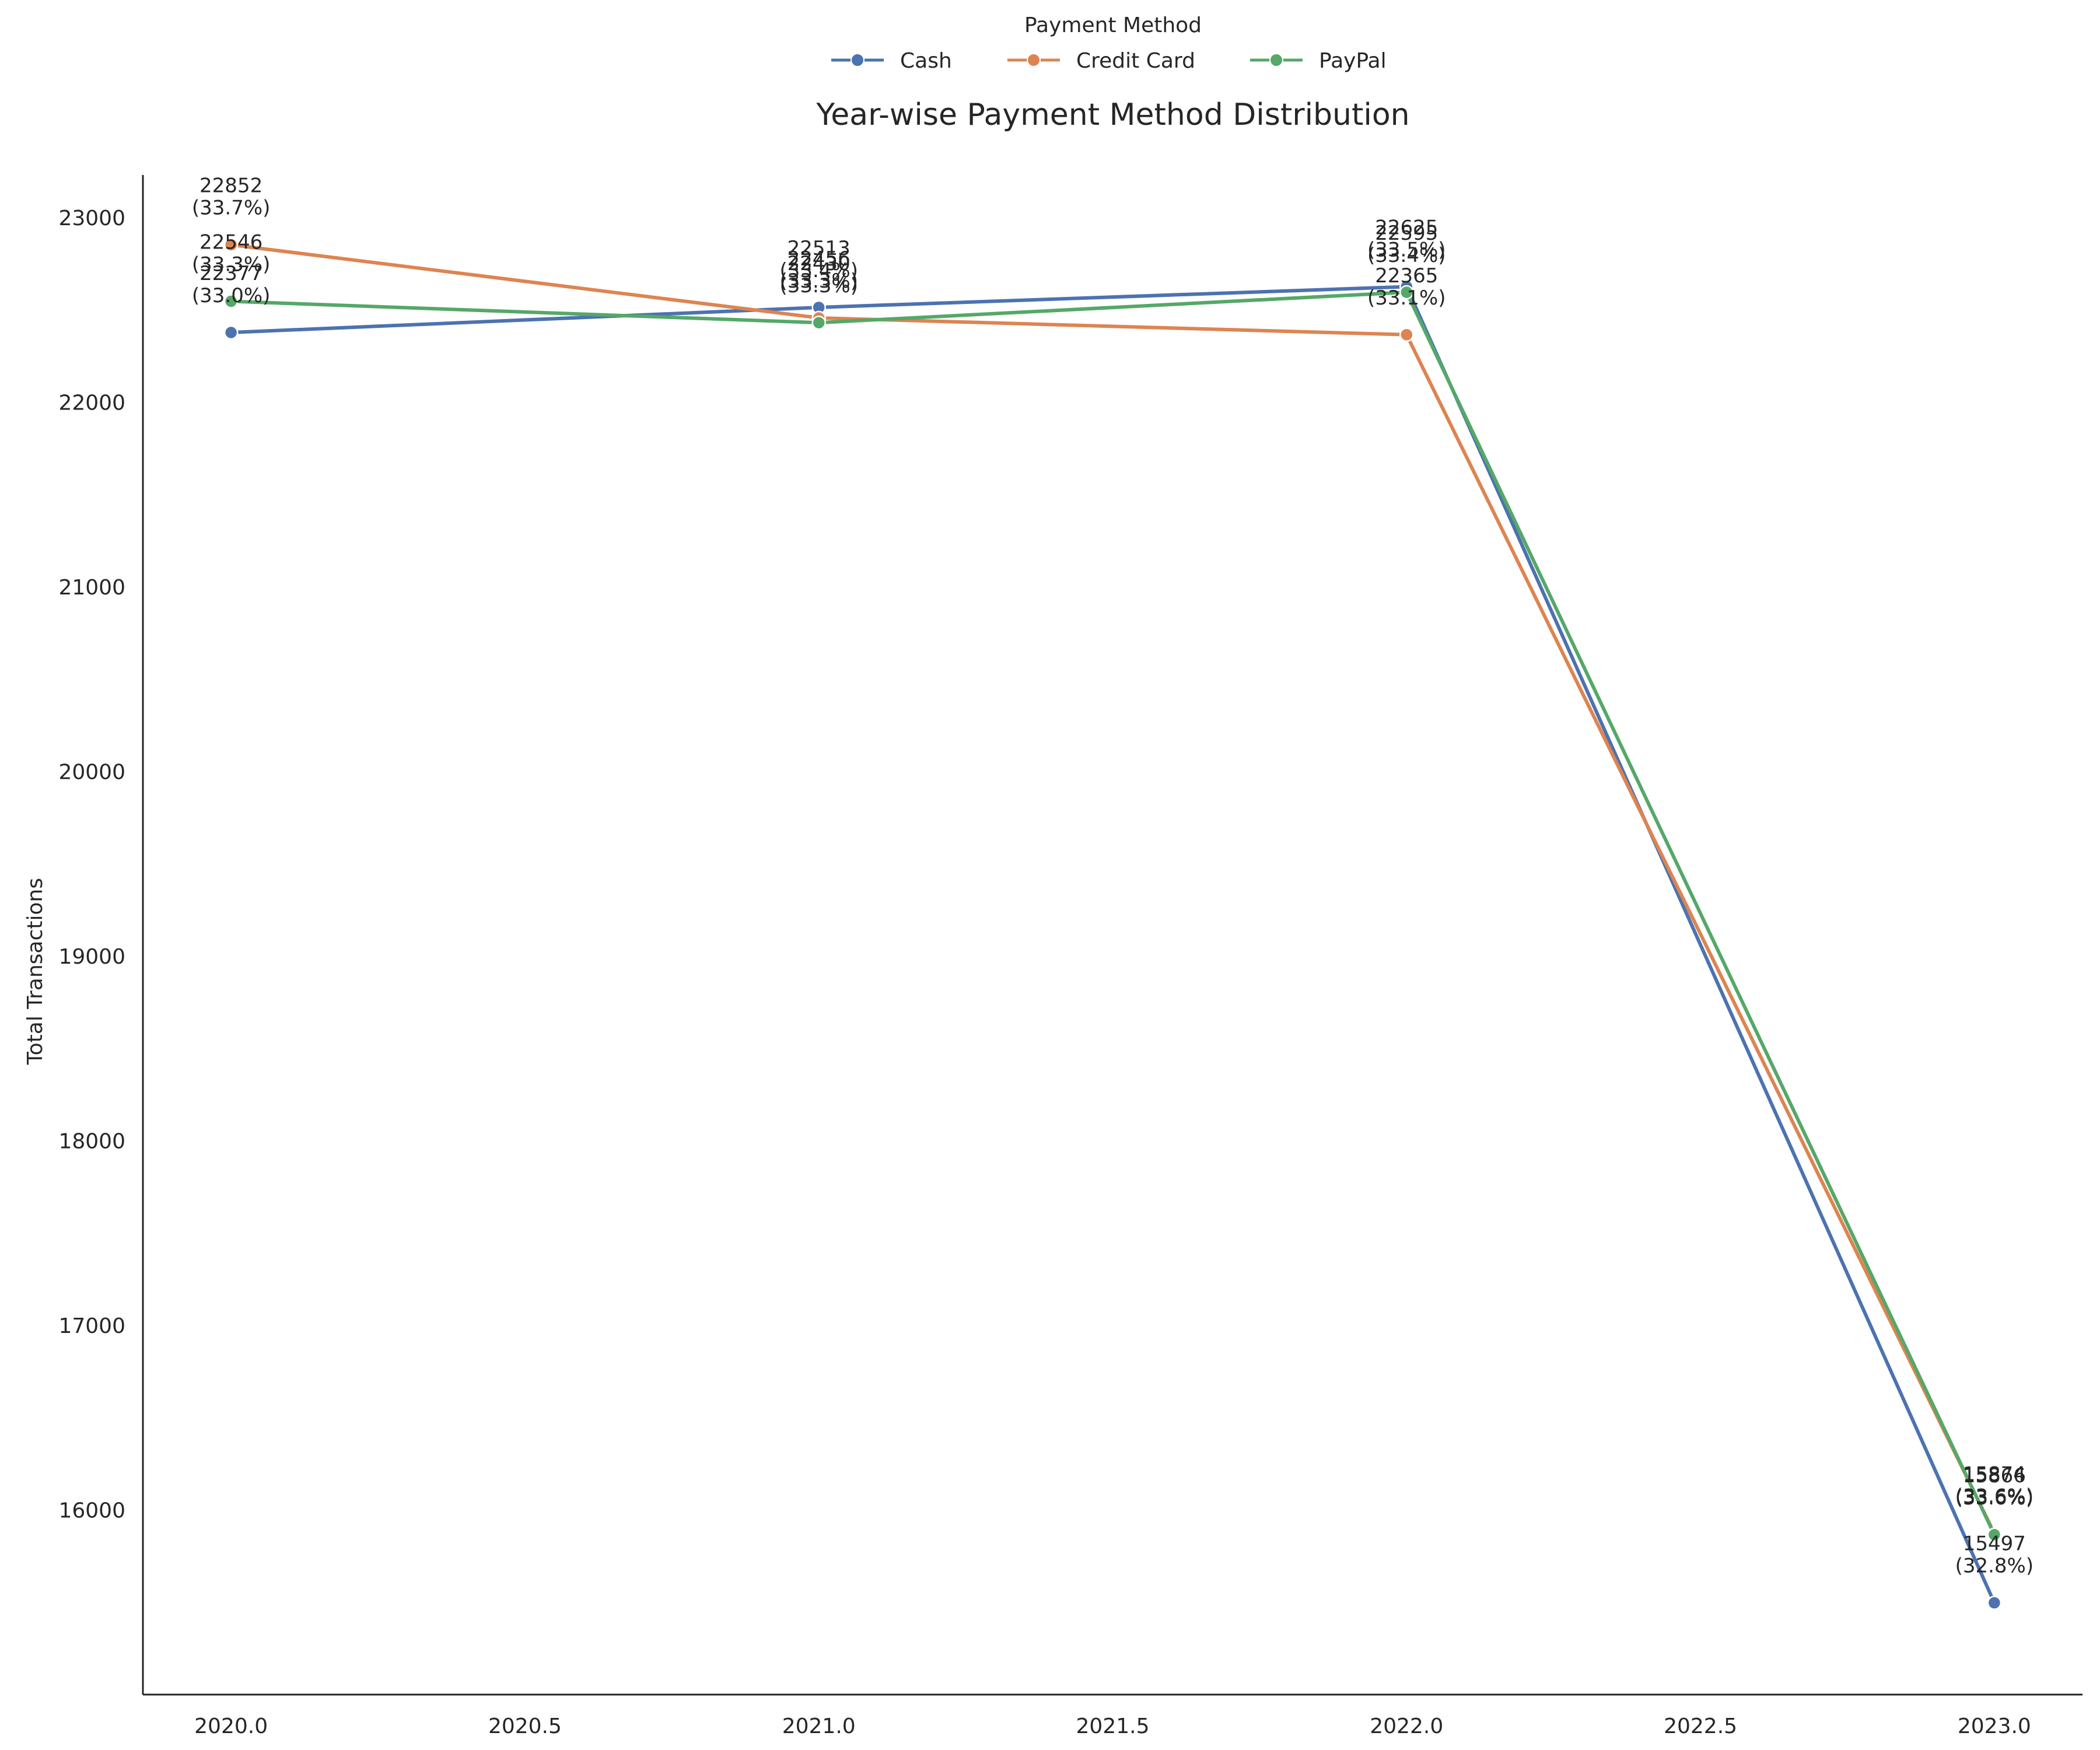 The width and height of the screenshot is (2100, 1750). I want to click on x-tick-label: 2021.0, so click(819, 1726).